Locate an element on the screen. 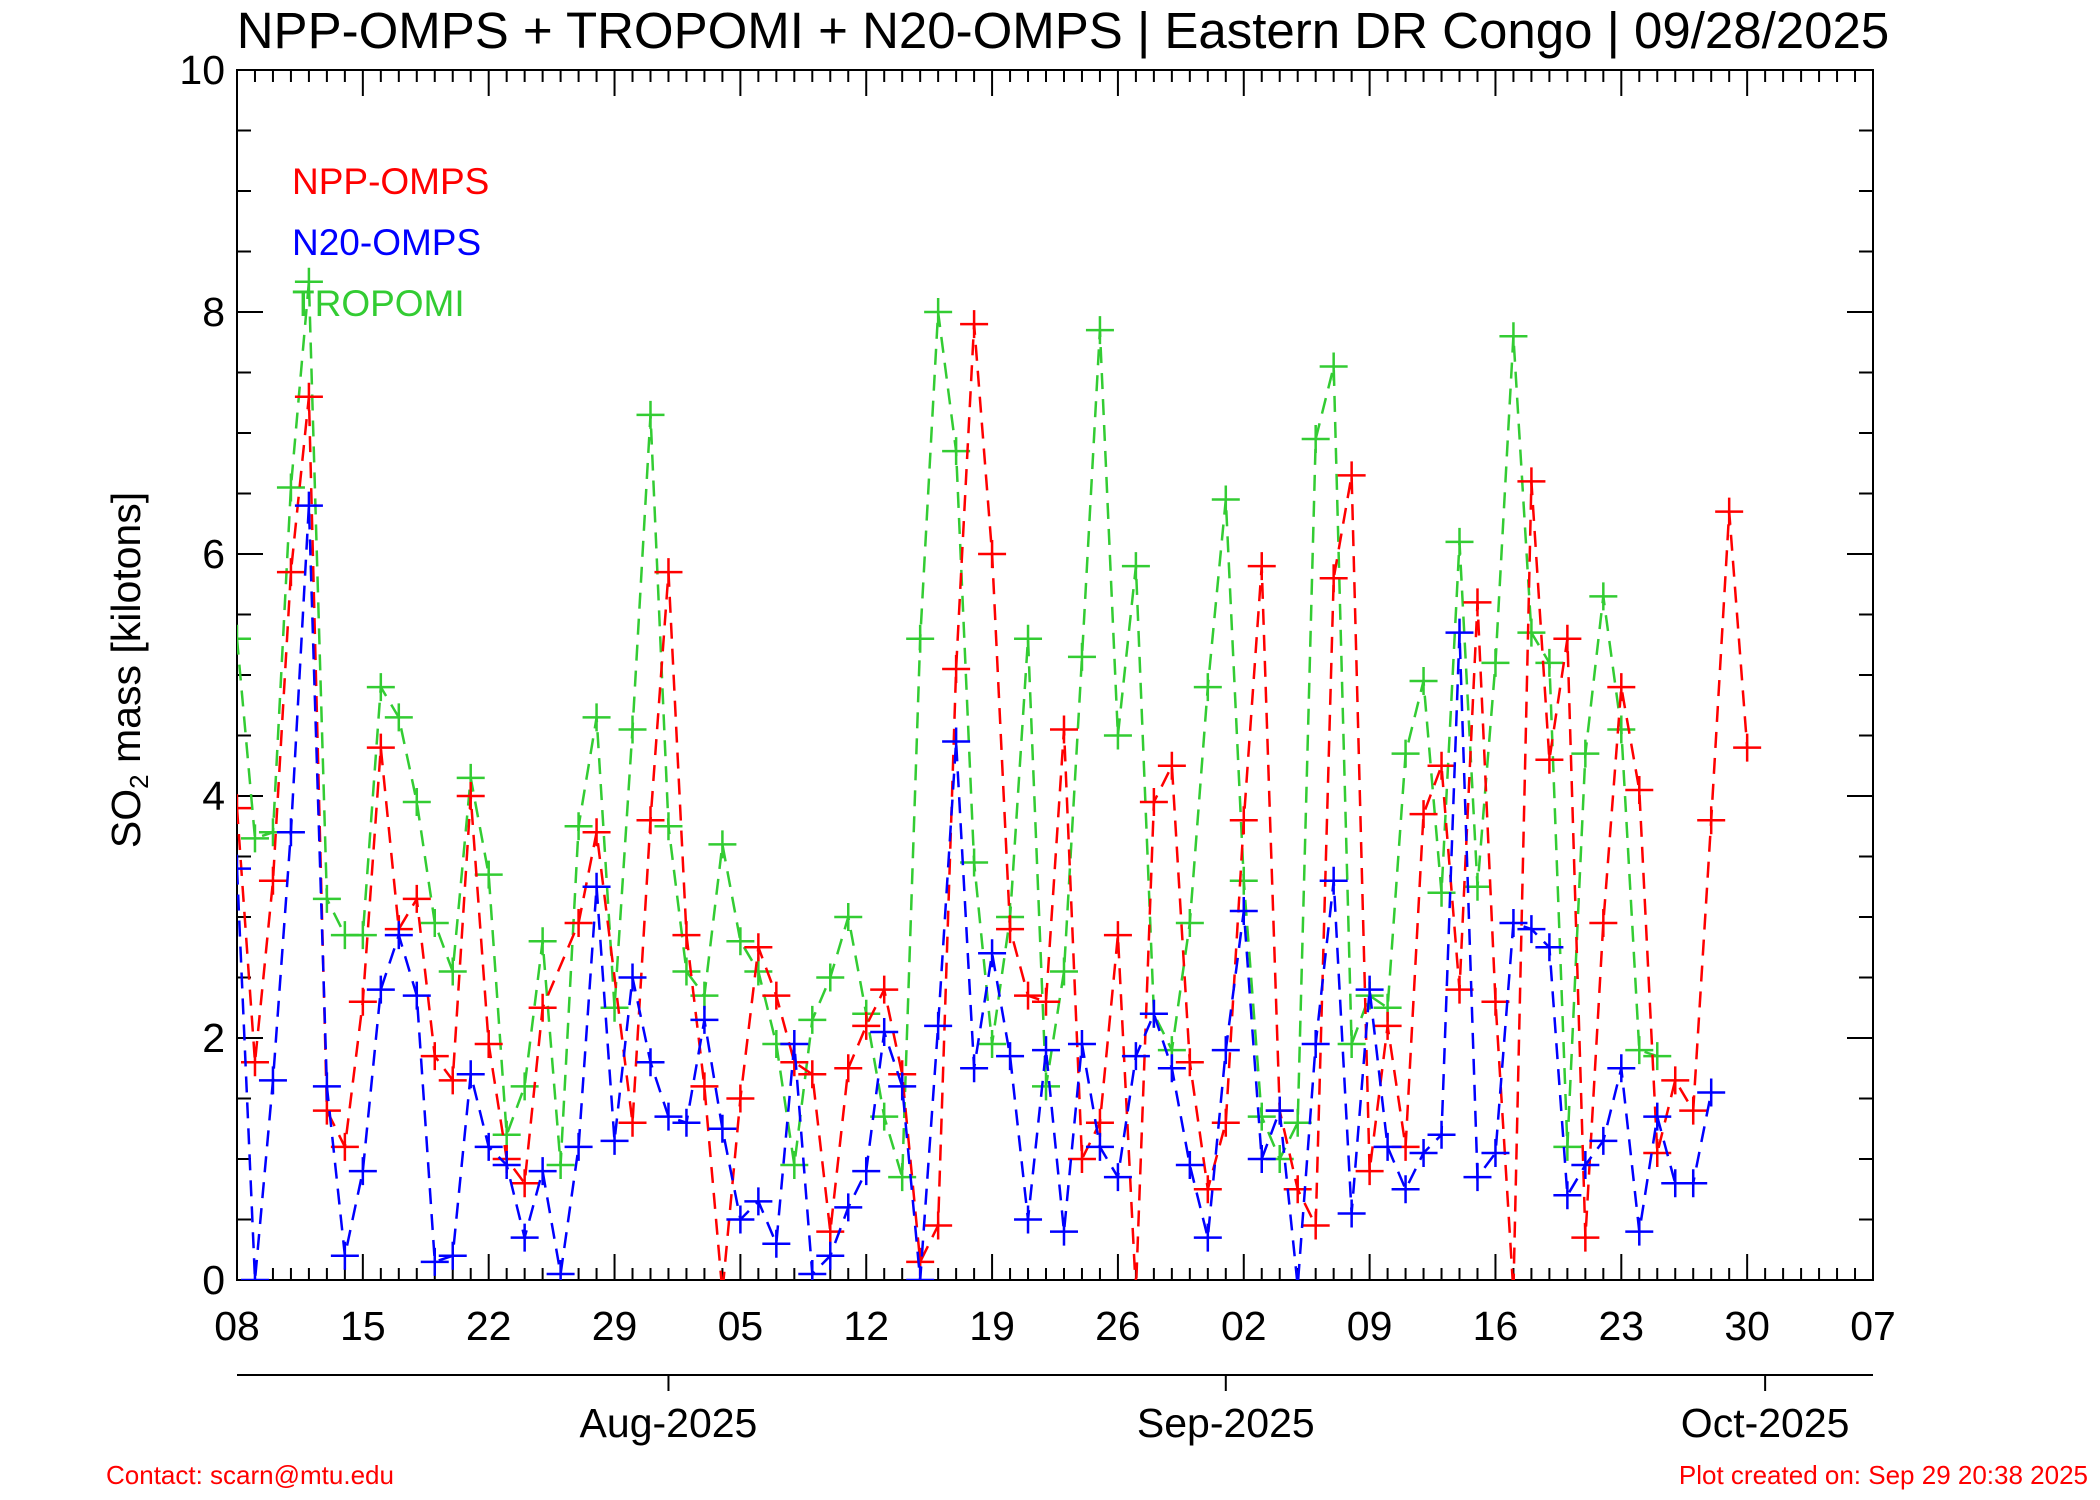 The height and width of the screenshot is (1500, 2100). x-tick-label: 15 is located at coordinates (363, 1326).